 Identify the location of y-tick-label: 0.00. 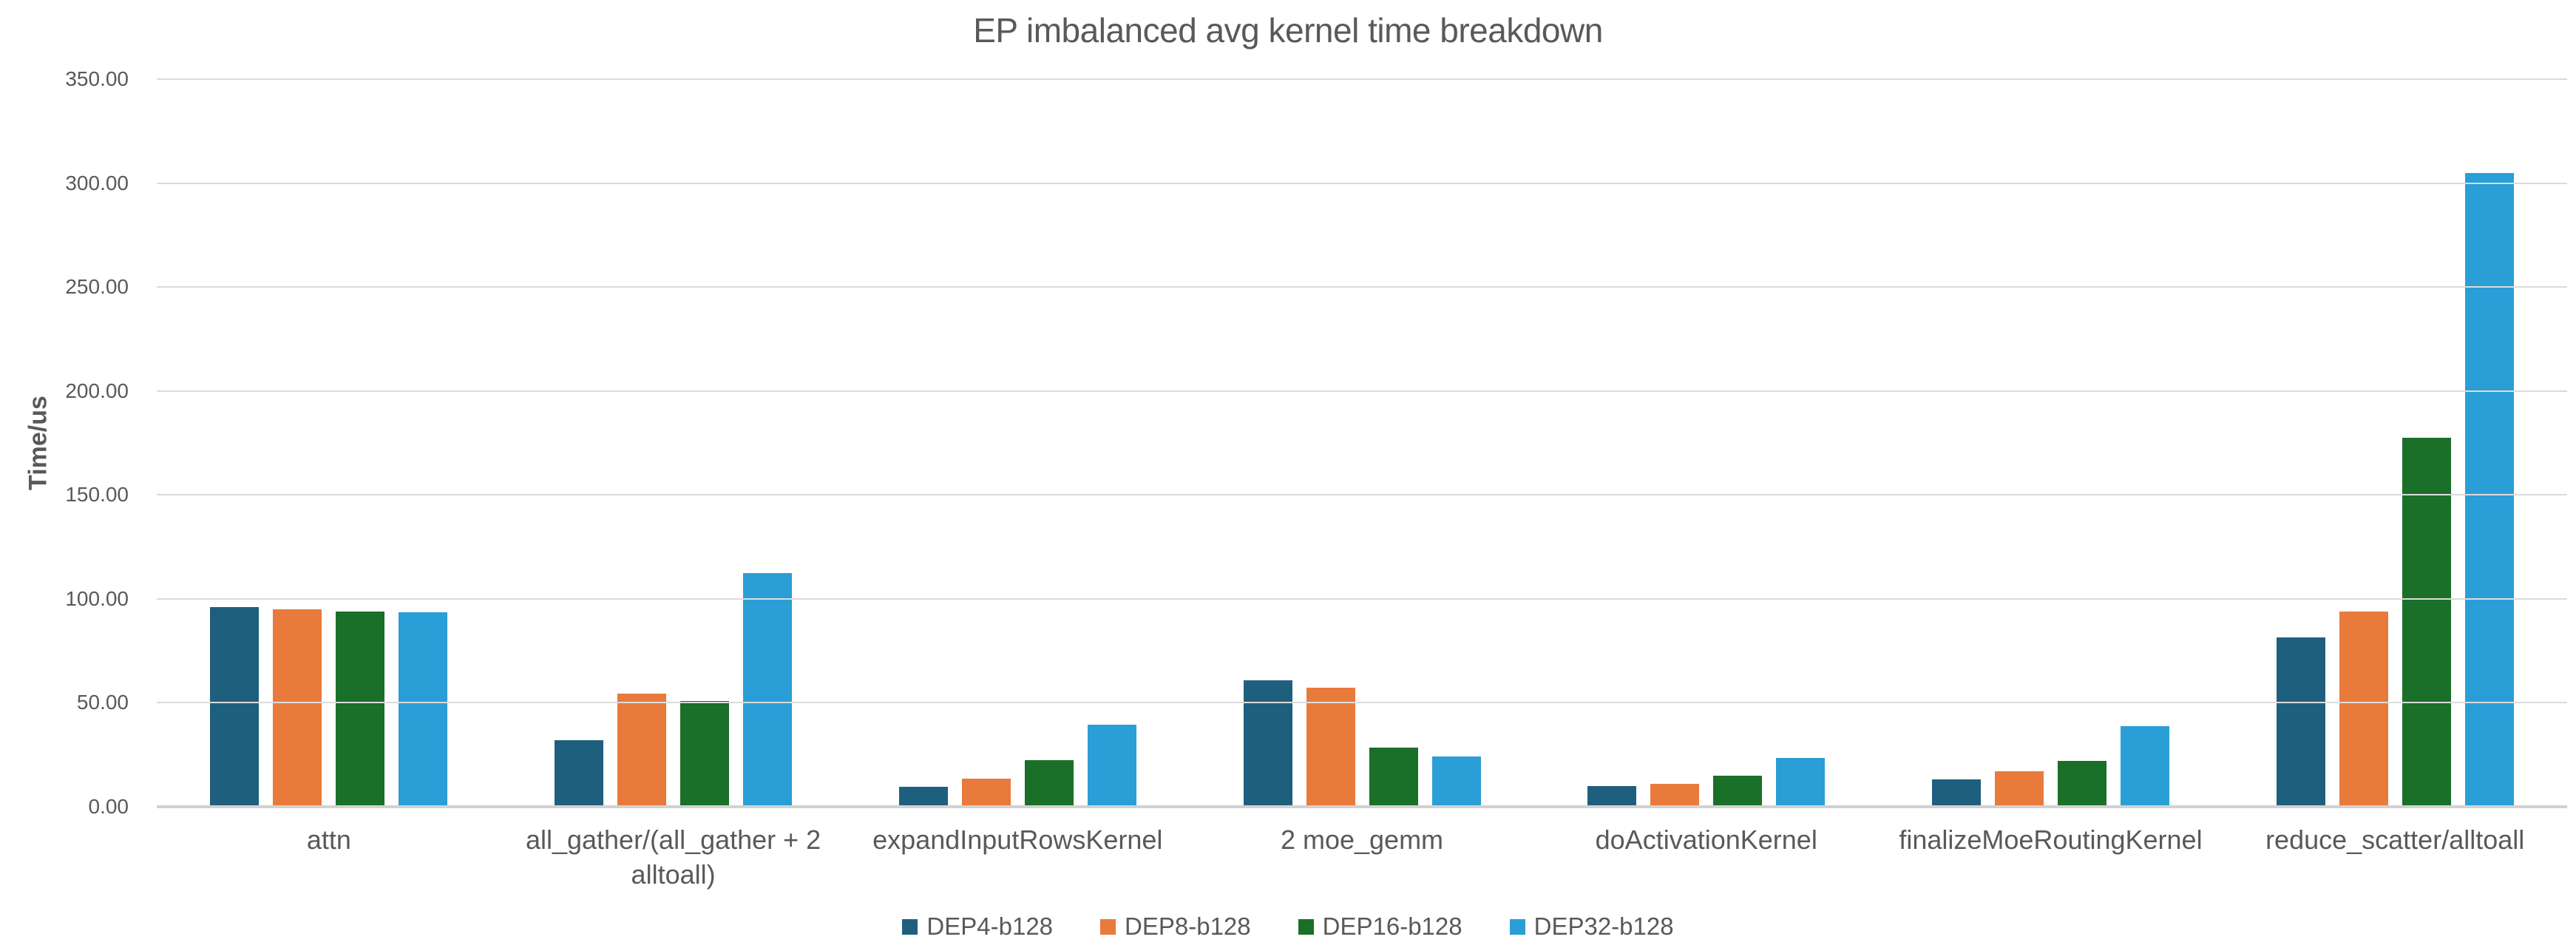
(108, 806).